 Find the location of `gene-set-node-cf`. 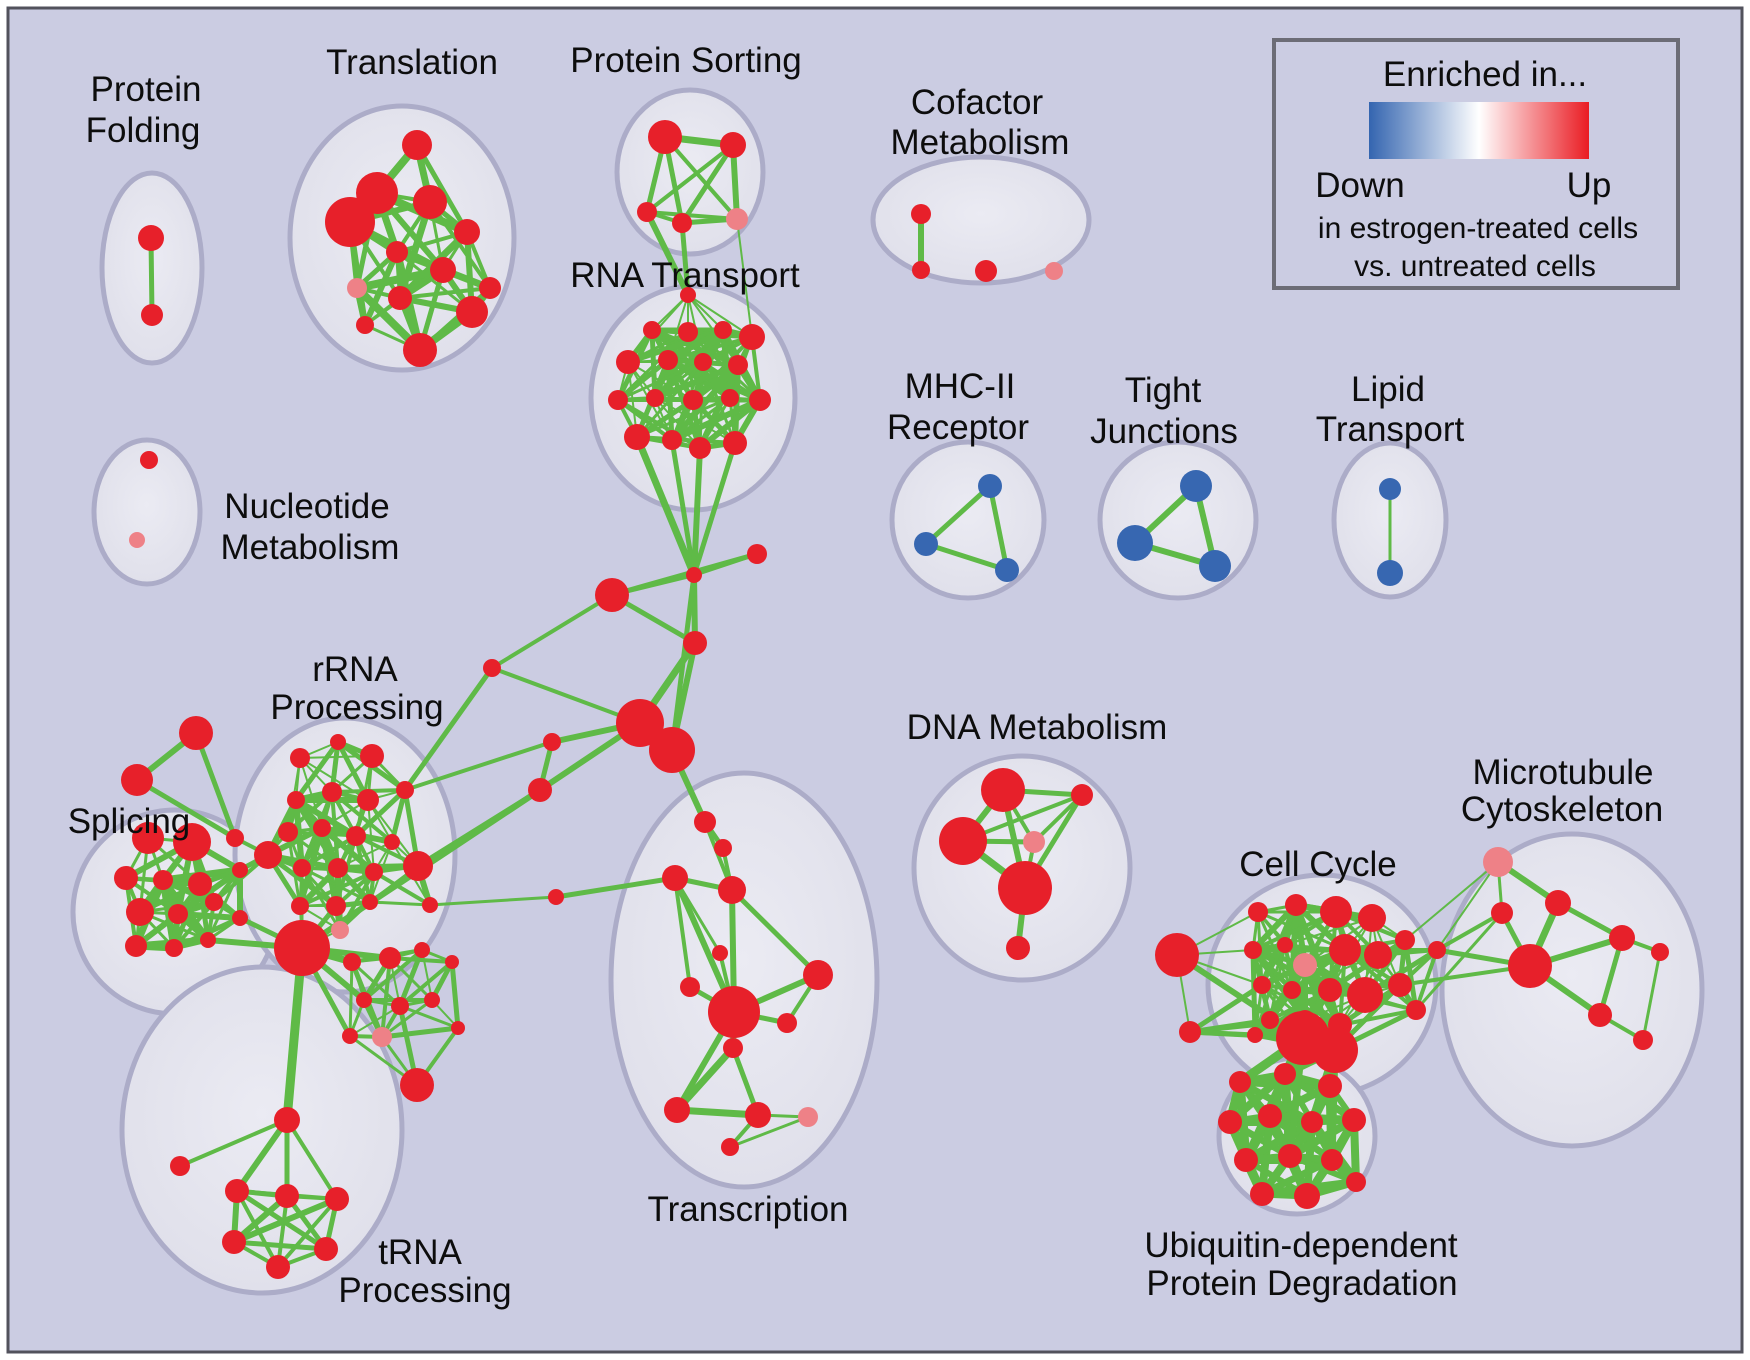

gene-set-node-cf is located at coordinates (1054, 271).